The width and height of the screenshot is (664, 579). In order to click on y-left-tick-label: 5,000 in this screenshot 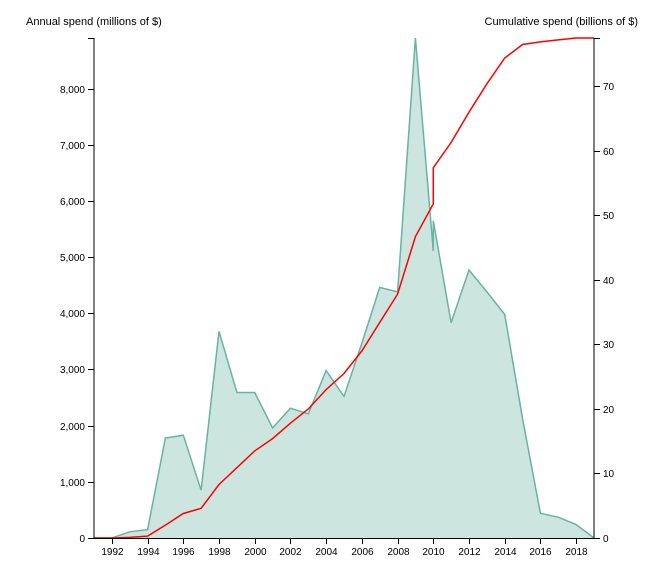, I will do `click(72, 258)`.